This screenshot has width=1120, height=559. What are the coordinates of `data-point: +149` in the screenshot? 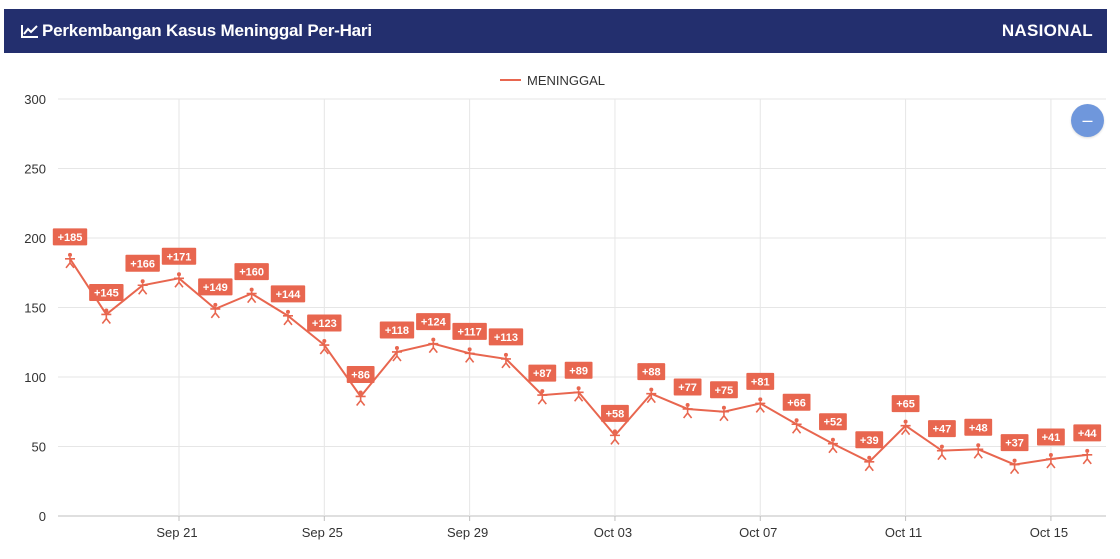 It's located at (215, 298).